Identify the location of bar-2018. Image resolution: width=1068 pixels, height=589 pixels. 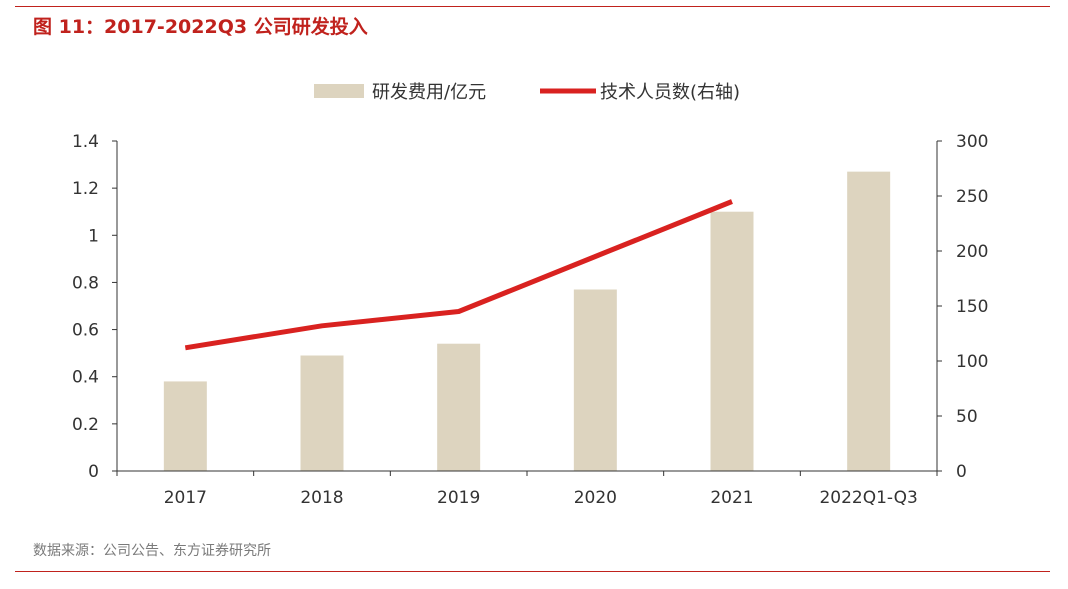
(322, 413).